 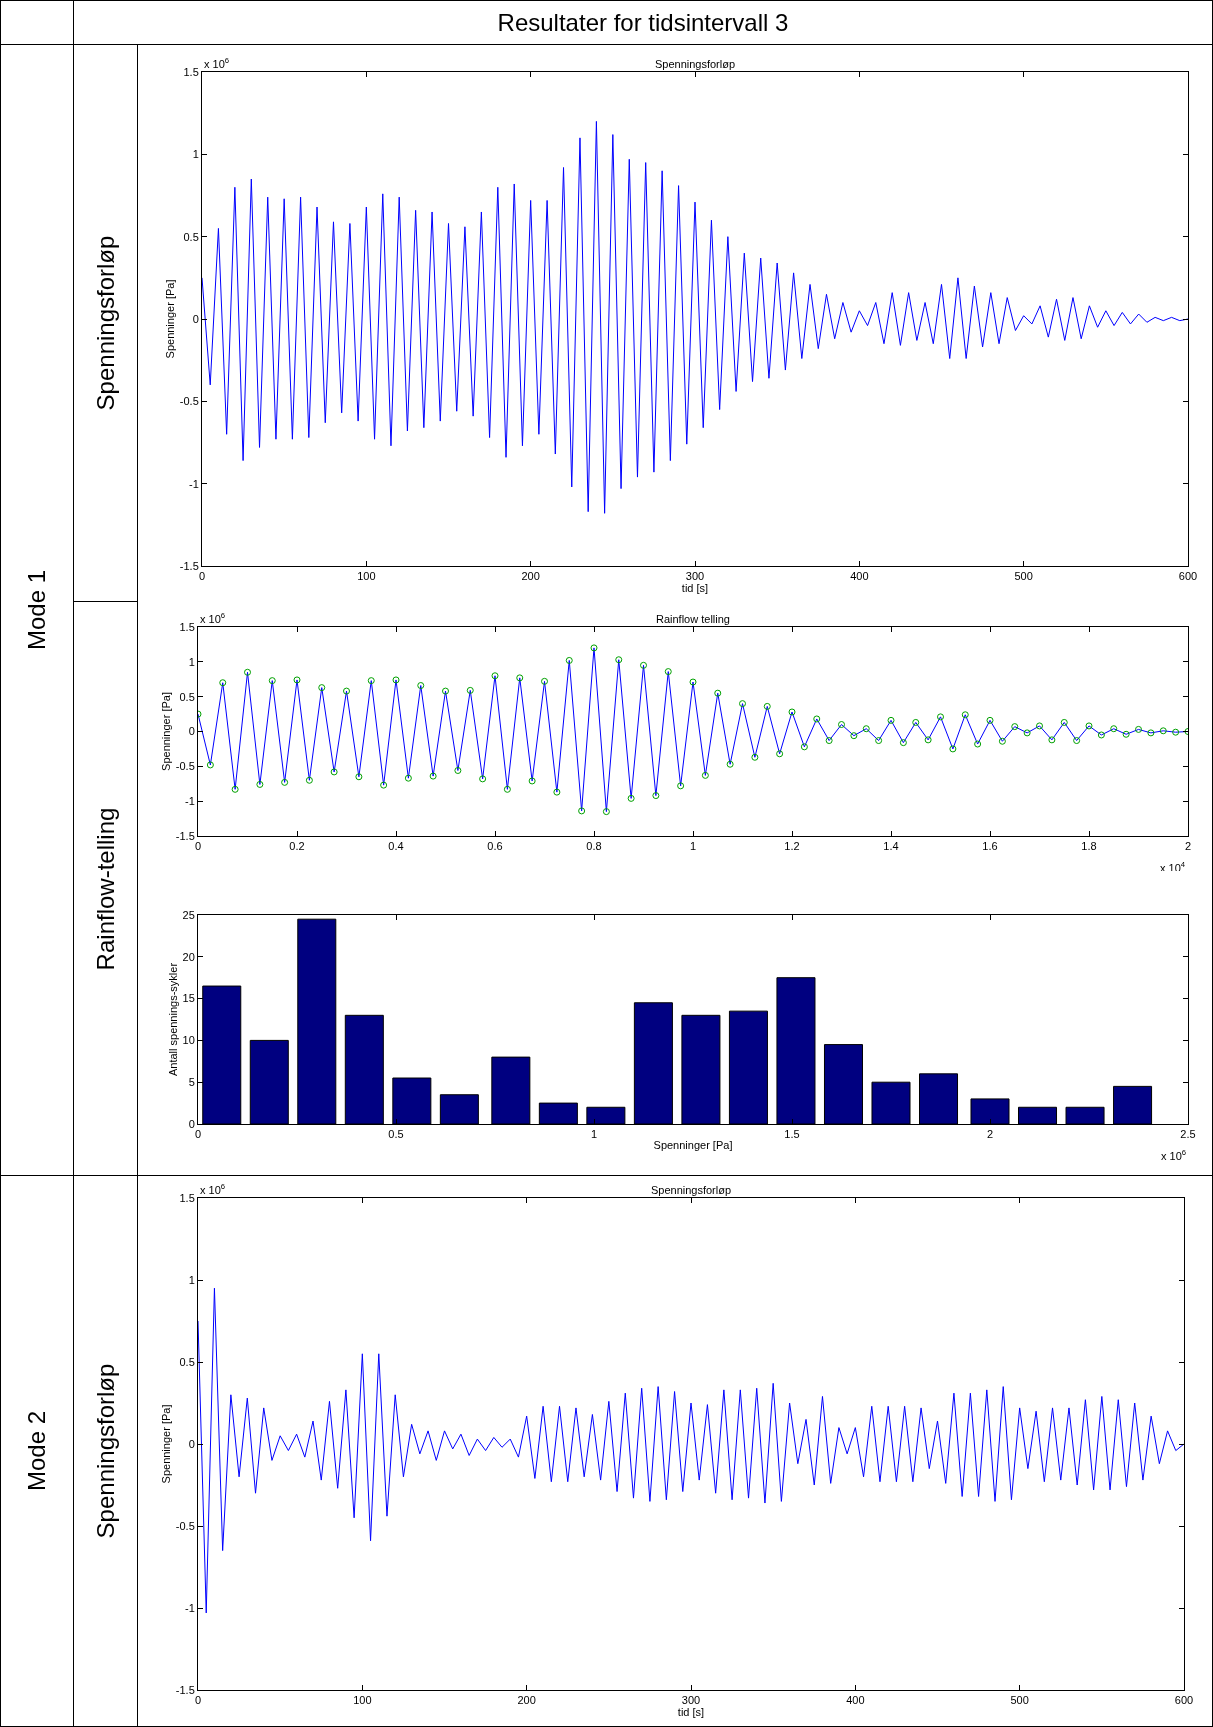 What do you see at coordinates (643, 22) in the screenshot?
I see `text: Resultater for tidsintervall 3` at bounding box center [643, 22].